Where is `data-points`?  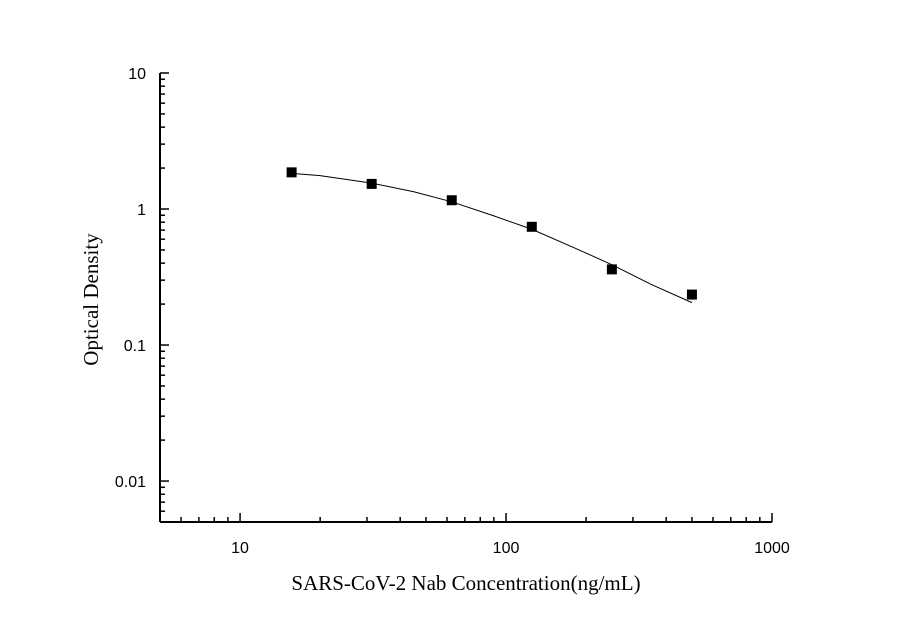 data-points is located at coordinates (491, 233).